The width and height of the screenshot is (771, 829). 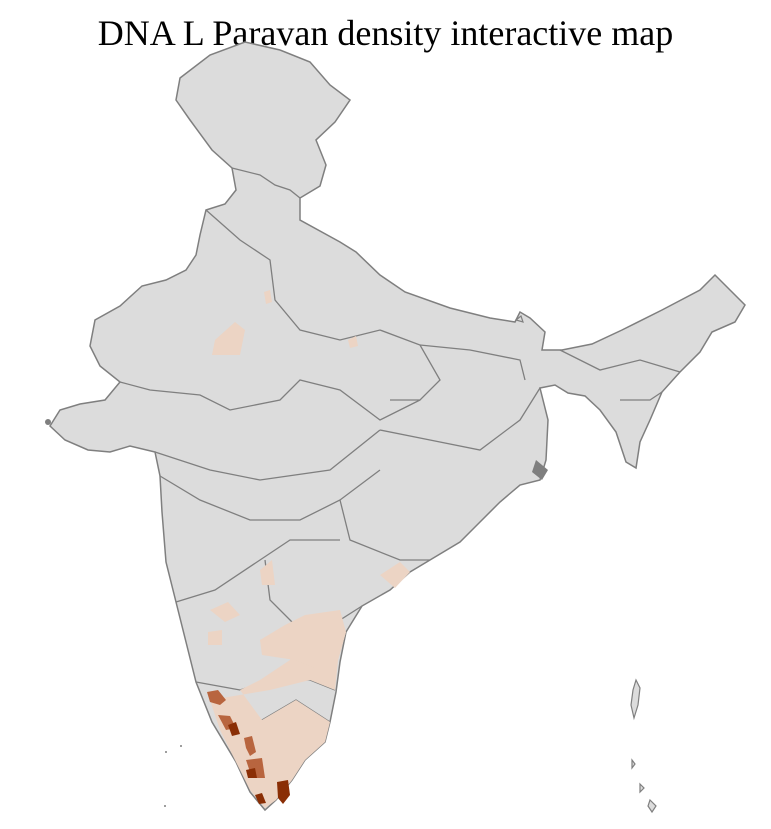 I want to click on region-kerala-north, so click(x=216, y=697).